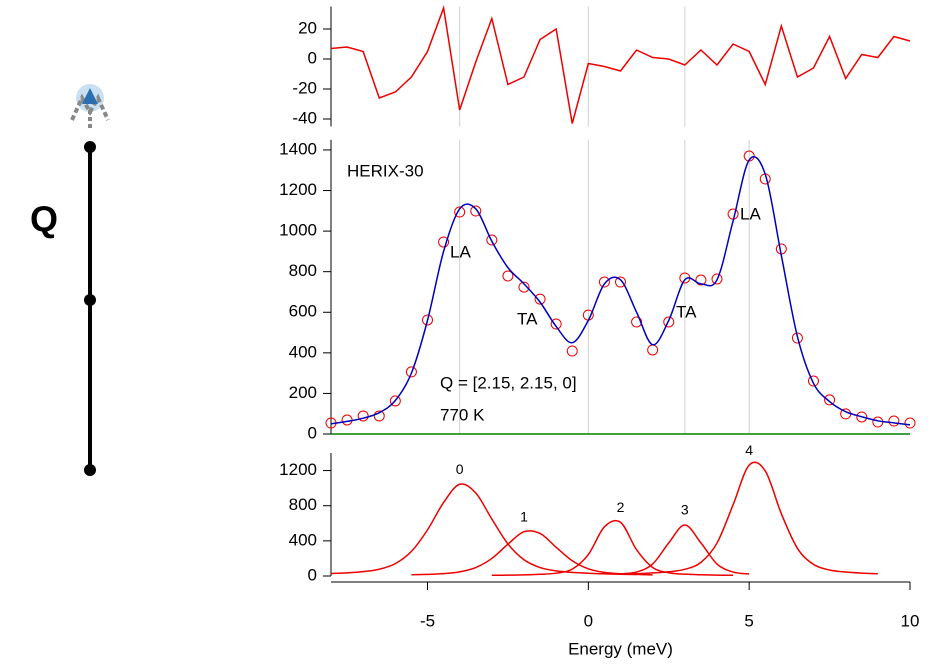  What do you see at coordinates (508, 382) in the screenshot?
I see `annotation: Q = [2.15, 2.15, 0]` at bounding box center [508, 382].